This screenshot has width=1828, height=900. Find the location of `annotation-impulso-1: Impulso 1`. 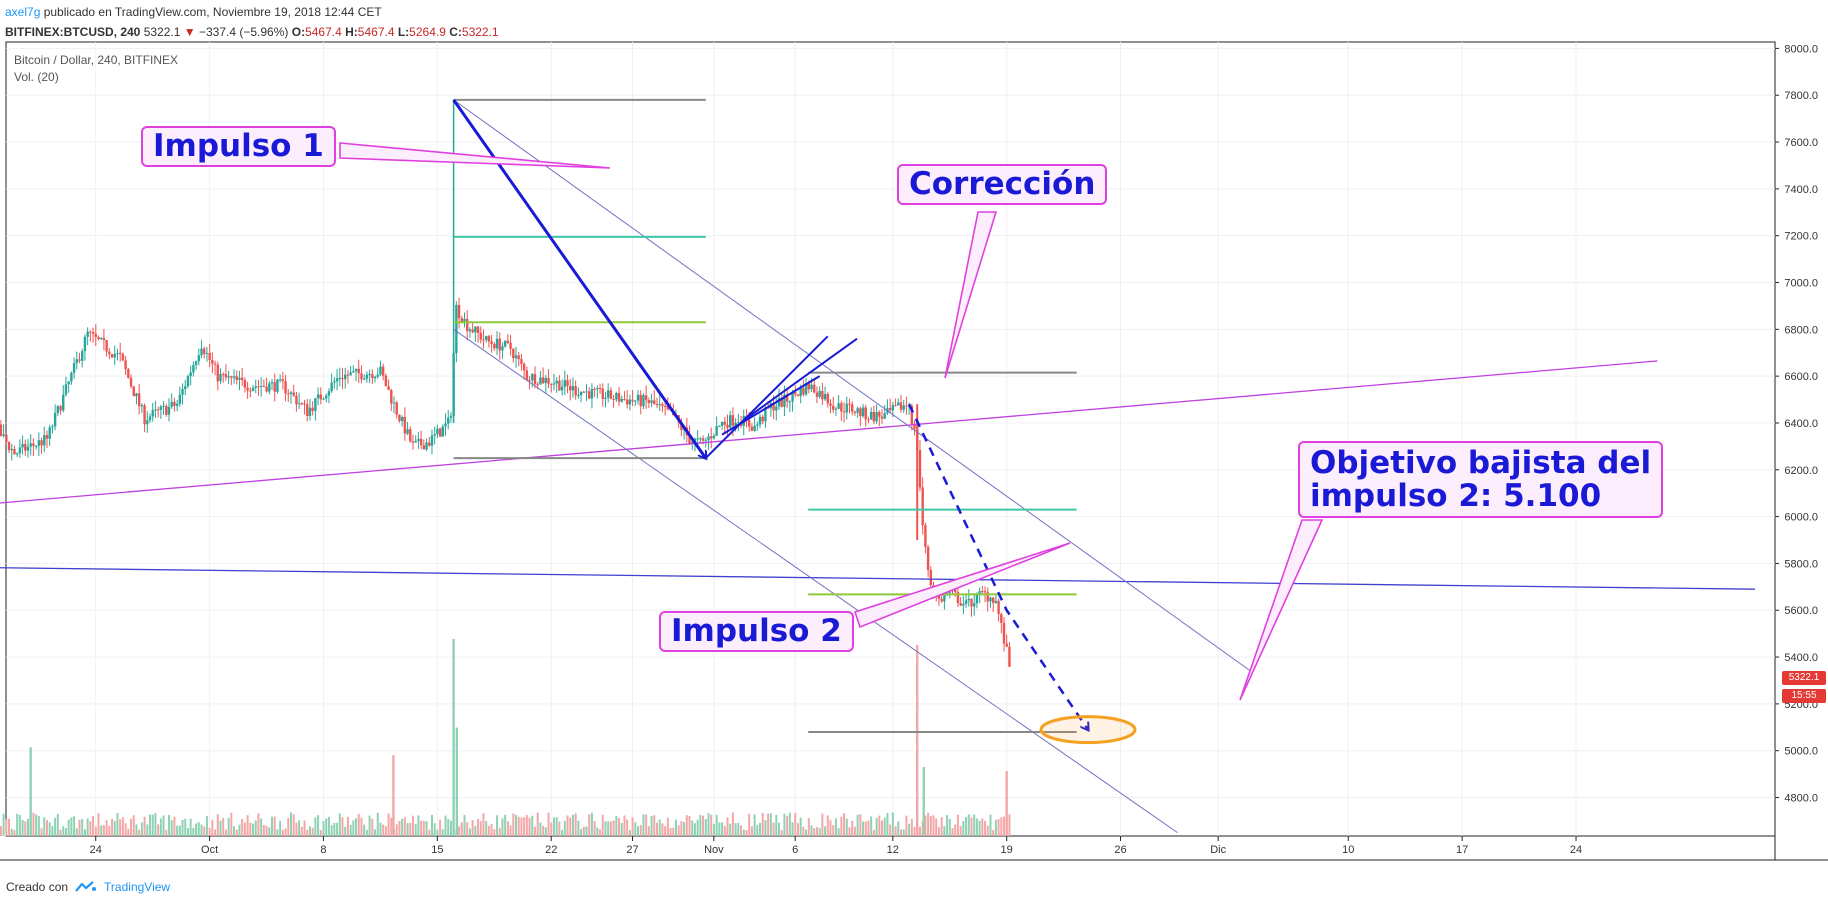

annotation-impulso-1: Impulso 1 is located at coordinates (238, 146).